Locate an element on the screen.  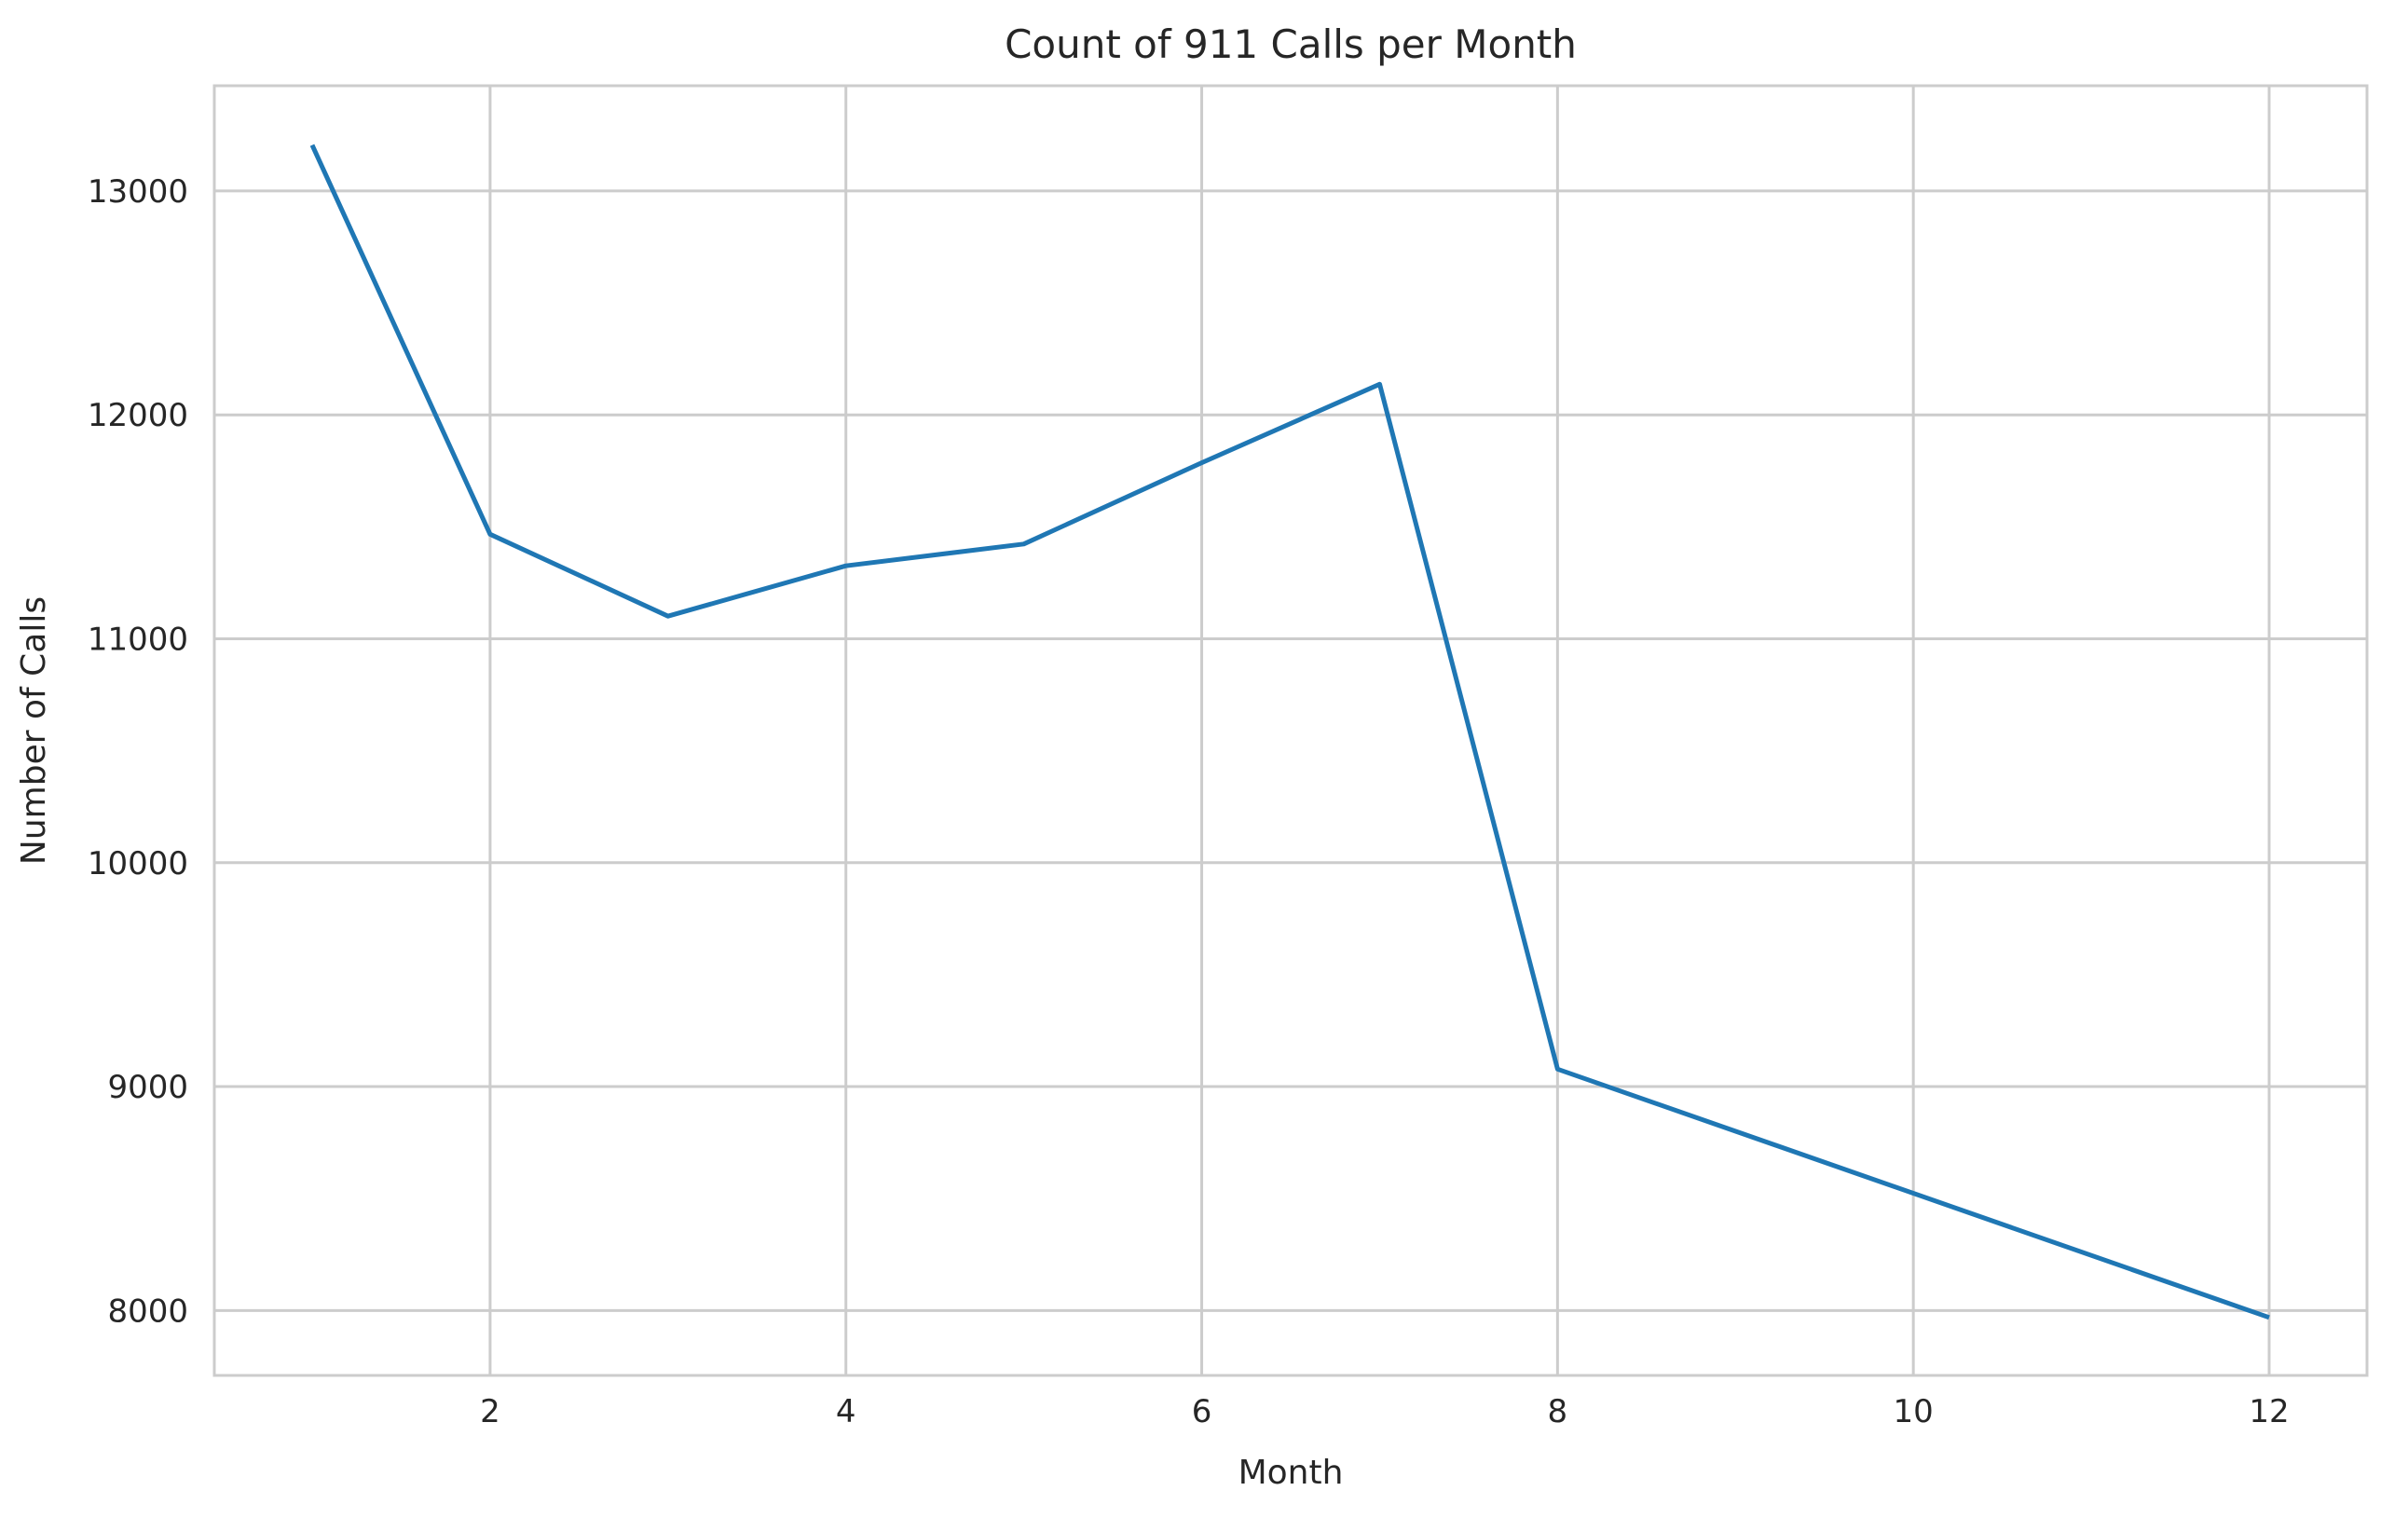
x-tick-label: 6 is located at coordinates (1202, 1411).